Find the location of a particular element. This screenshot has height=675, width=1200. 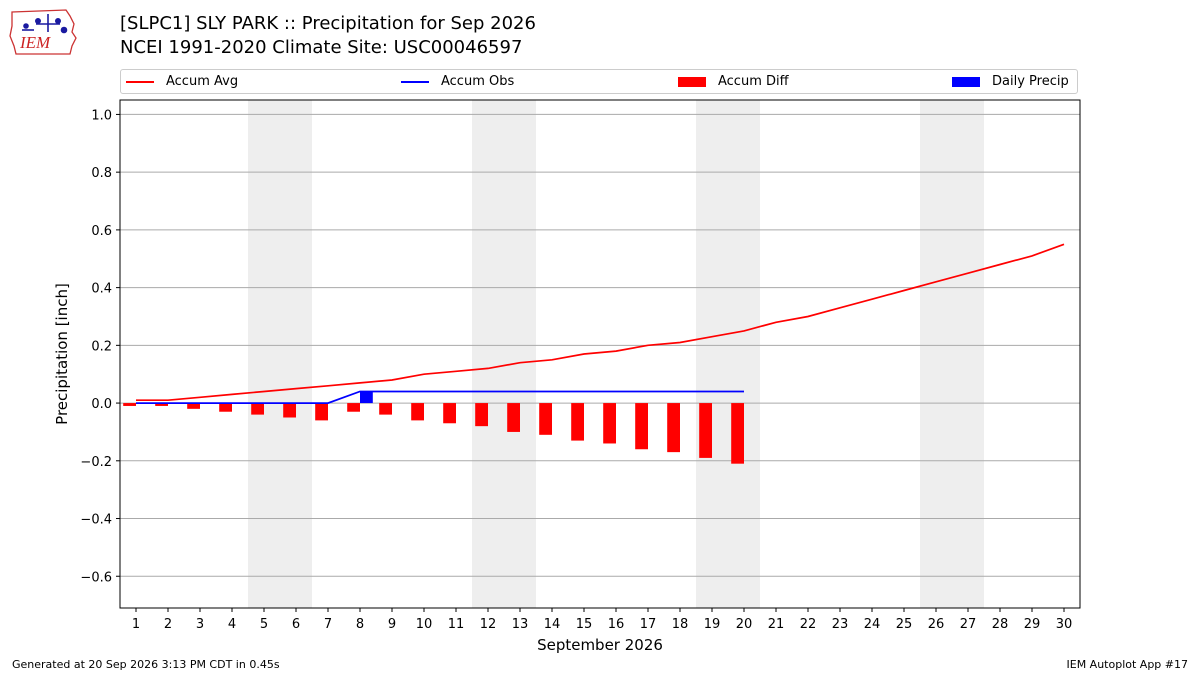

x-tick-label: 28 is located at coordinates (1000, 624).